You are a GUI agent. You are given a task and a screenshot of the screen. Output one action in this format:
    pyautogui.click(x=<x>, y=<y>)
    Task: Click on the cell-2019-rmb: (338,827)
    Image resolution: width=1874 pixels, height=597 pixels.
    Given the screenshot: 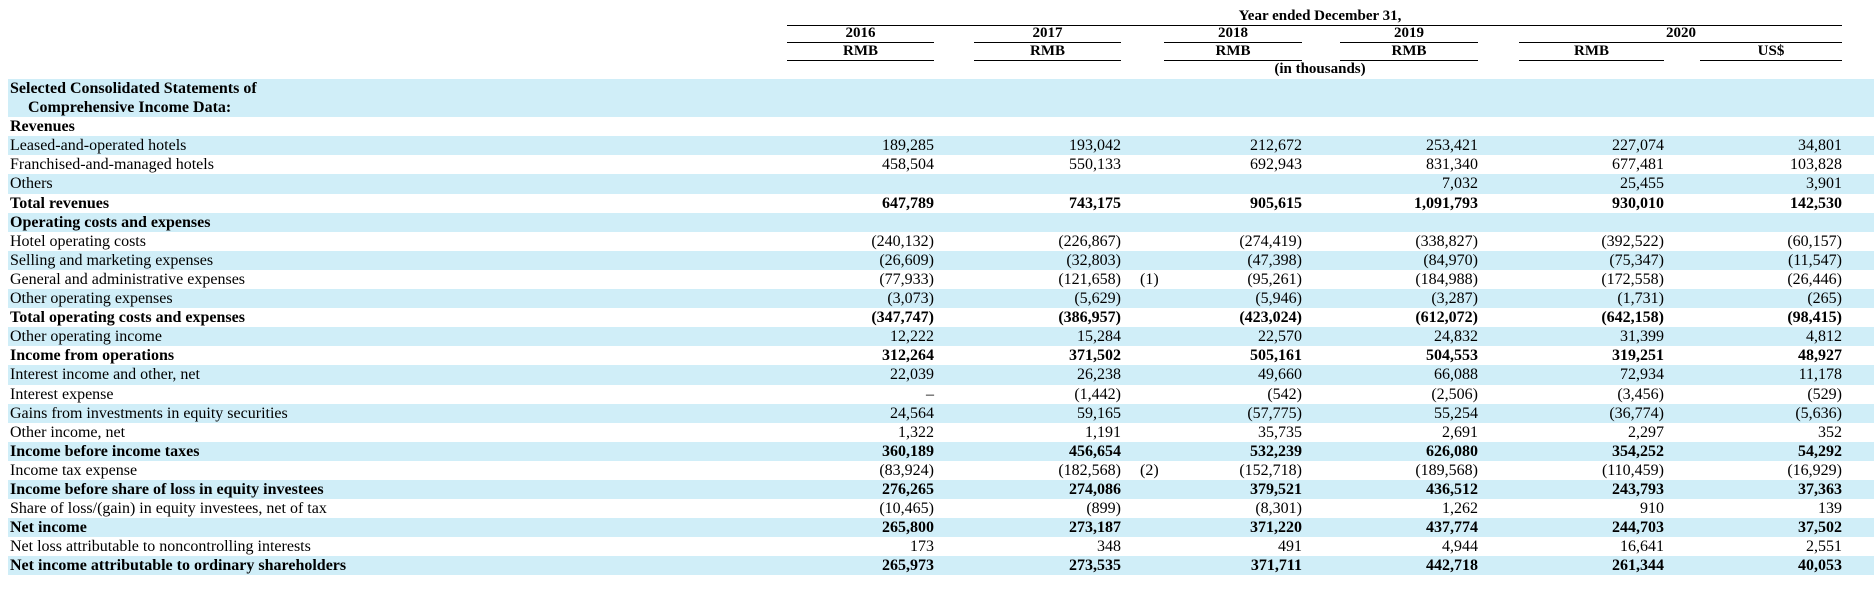 What is the action you would take?
    pyautogui.click(x=1446, y=241)
    